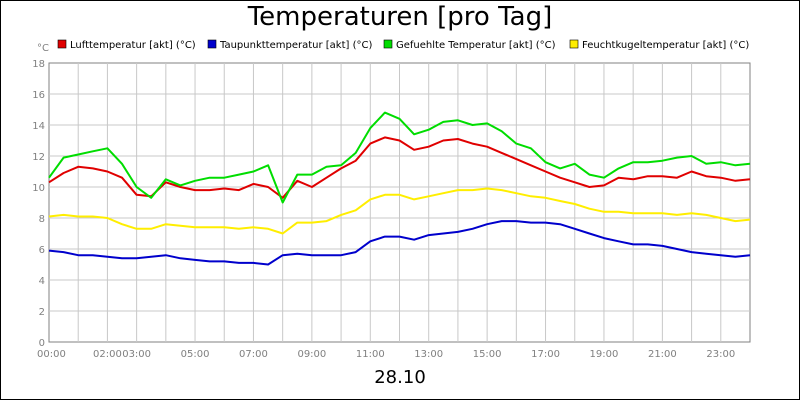  I want to click on y-axis-unit-label: °C, so click(43, 48).